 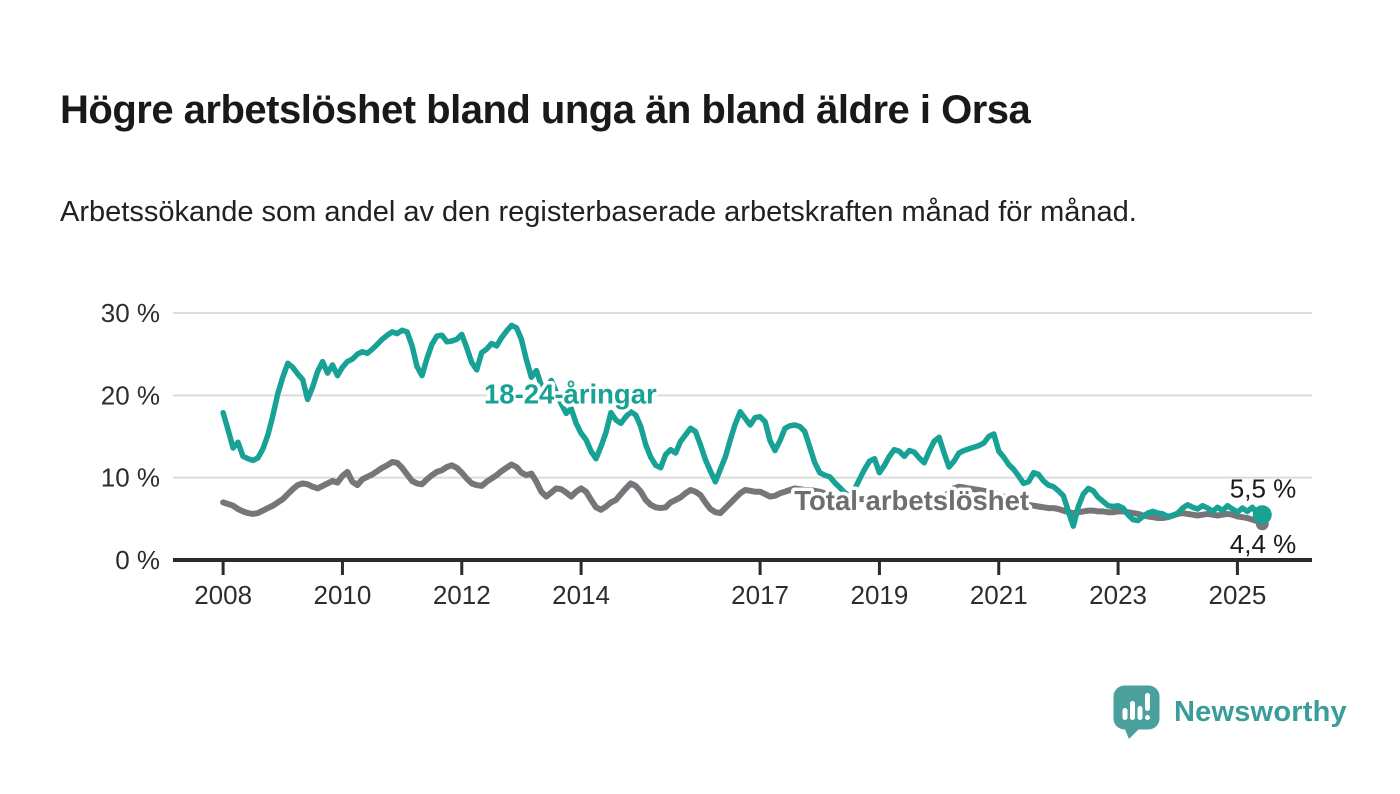 I want to click on y-axis-tick-label: 30 %, so click(x=130, y=313).